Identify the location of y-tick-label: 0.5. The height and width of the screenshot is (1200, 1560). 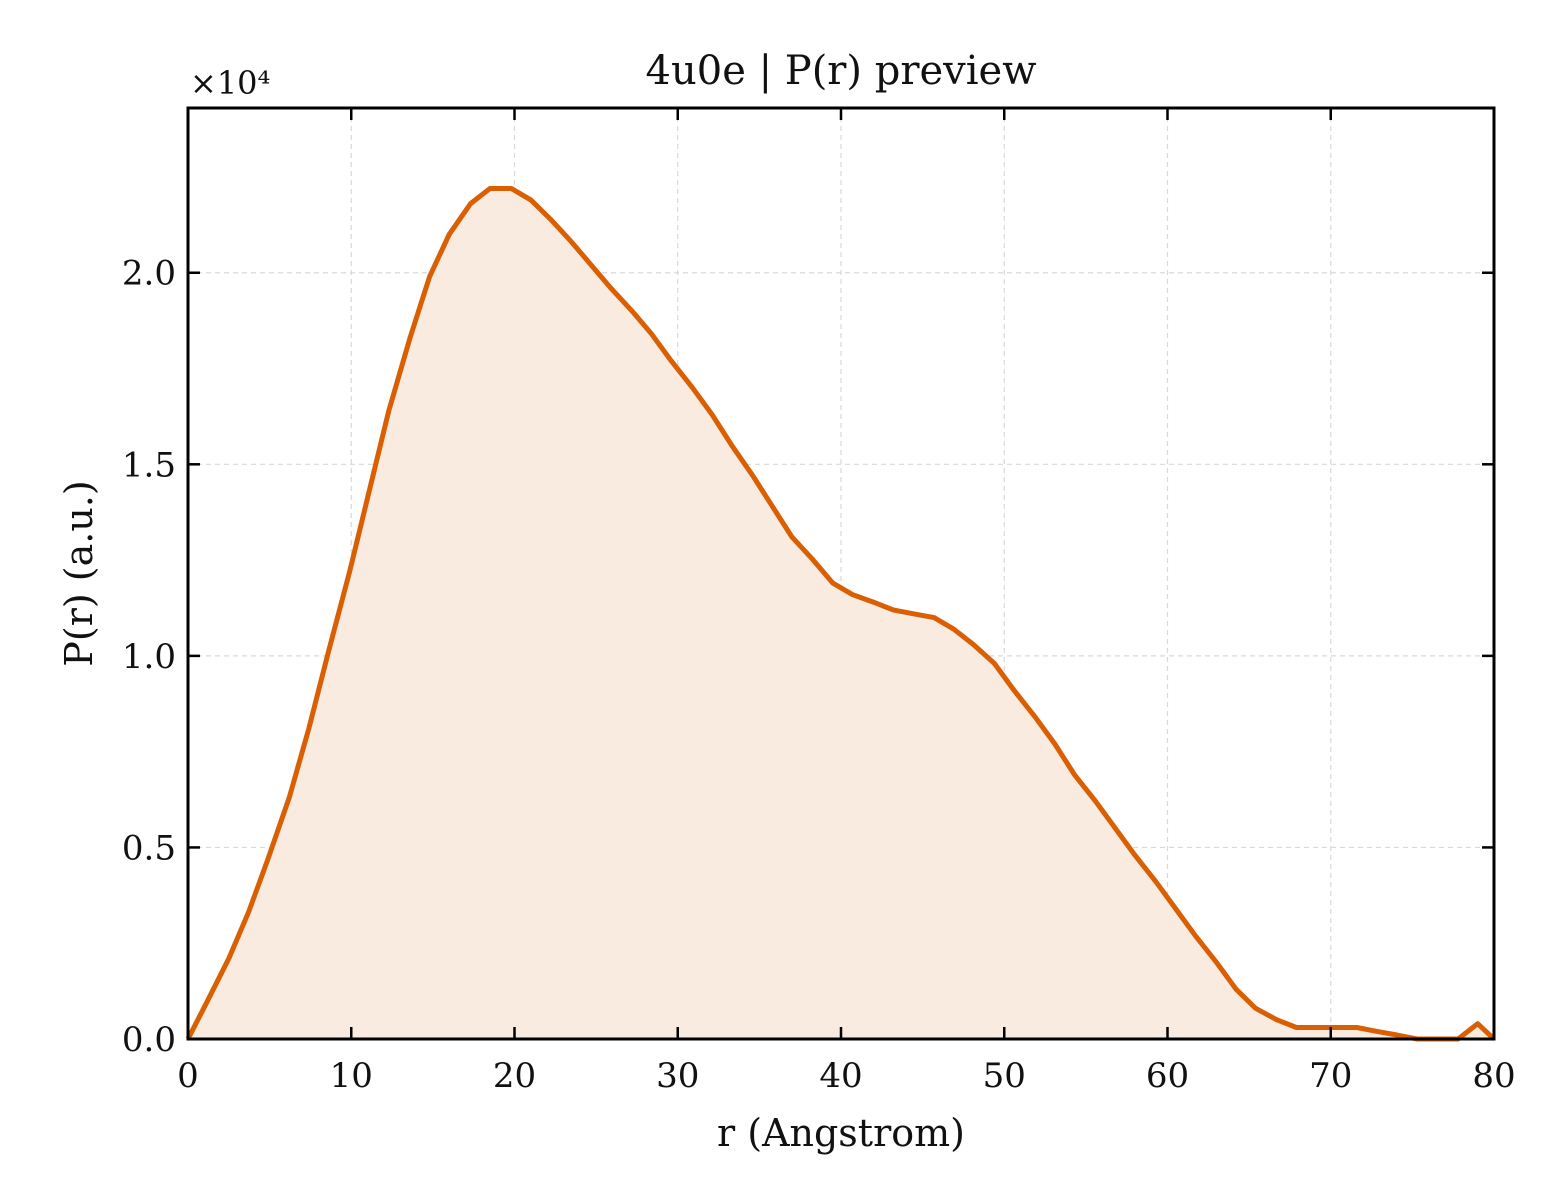
(149, 848).